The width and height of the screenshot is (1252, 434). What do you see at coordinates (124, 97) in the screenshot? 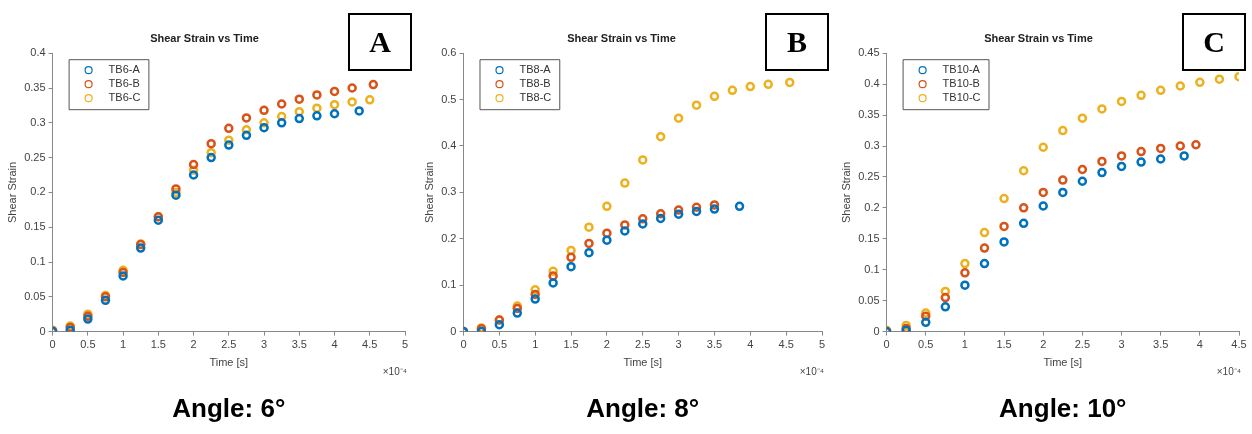
I see `legend-label: TB6-C` at bounding box center [124, 97].